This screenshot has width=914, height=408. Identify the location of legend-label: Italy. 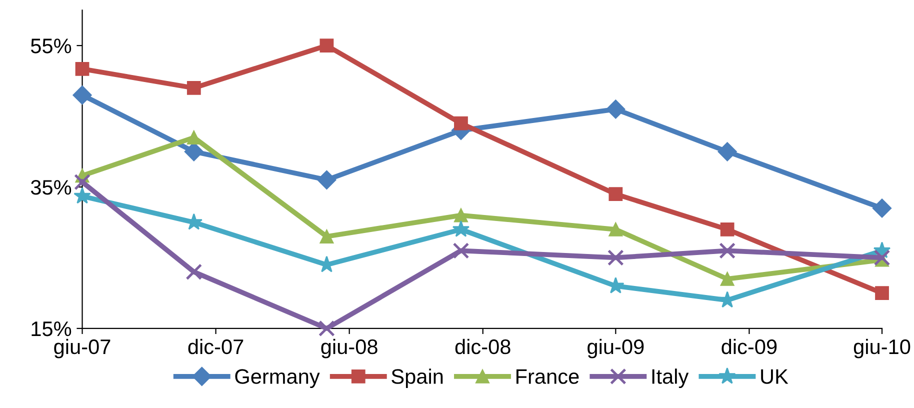
(670, 378).